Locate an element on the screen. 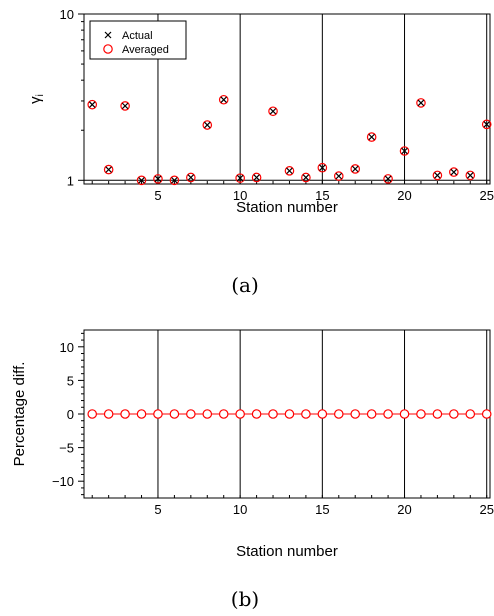 The image size is (494, 616). panel-b-y-axis-title: Percentage diff. is located at coordinates (19, 414).